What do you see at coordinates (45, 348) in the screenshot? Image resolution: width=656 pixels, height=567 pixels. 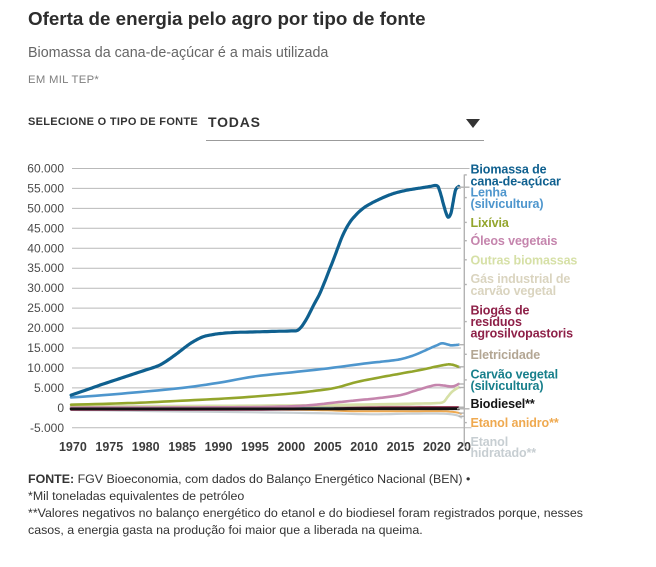 I see `svg-text: 15.000` at bounding box center [45, 348].